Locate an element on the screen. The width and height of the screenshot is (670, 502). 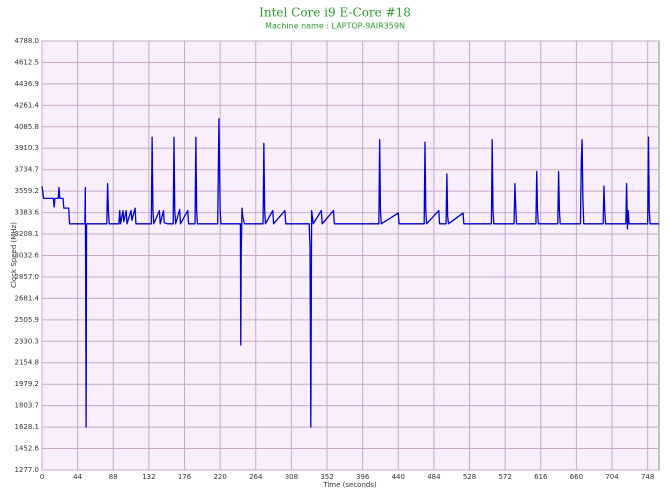
y-tick-label: 4612.5 is located at coordinates (27, 62).